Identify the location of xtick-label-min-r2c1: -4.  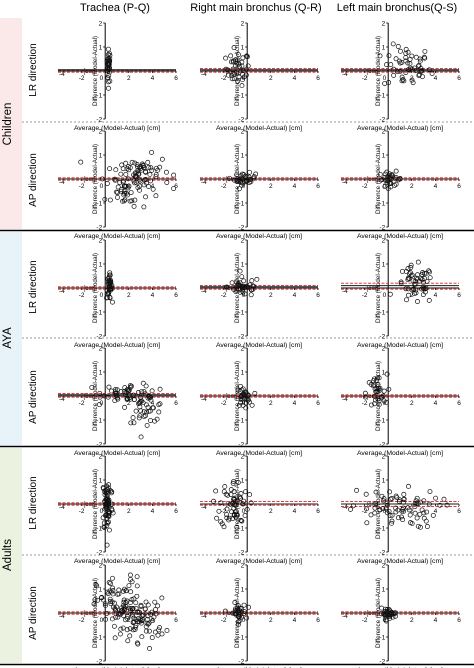
(204, 291).